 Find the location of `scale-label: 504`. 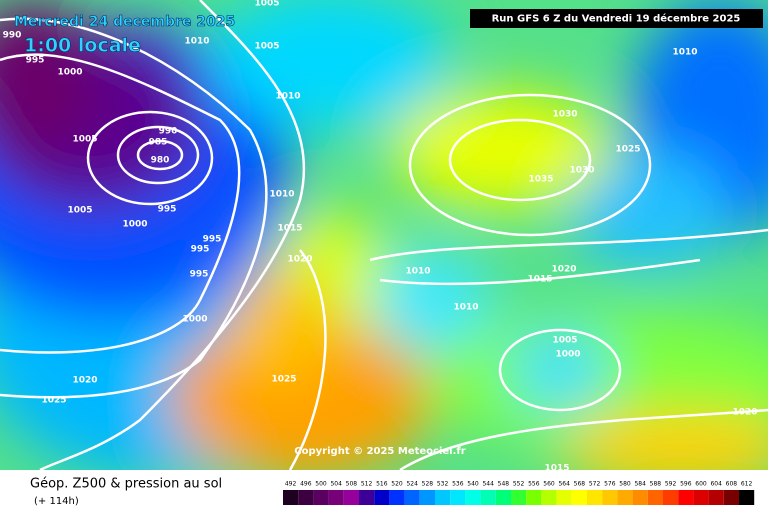

scale-label: 504 is located at coordinates (336, 484).